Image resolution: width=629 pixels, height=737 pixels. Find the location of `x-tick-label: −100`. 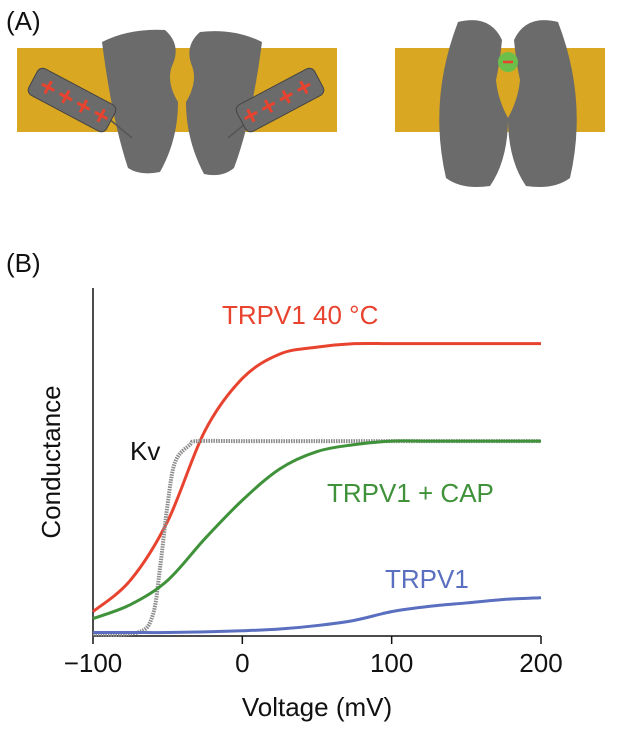

x-tick-label: −100 is located at coordinates (93, 663).